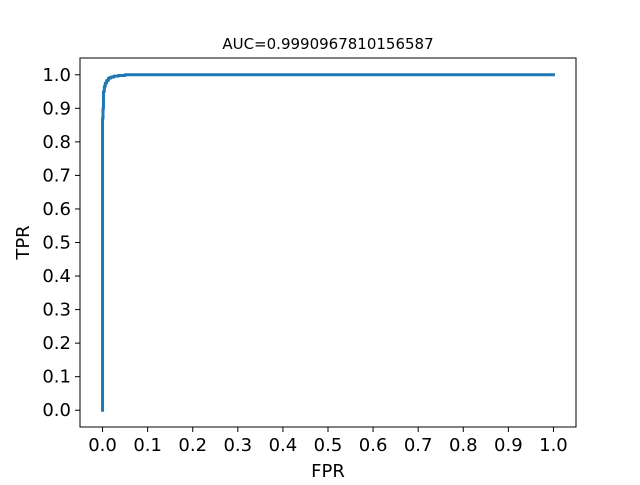 This screenshot has width=640, height=485. I want to click on x-tick-label: 0.2, so click(192, 445).